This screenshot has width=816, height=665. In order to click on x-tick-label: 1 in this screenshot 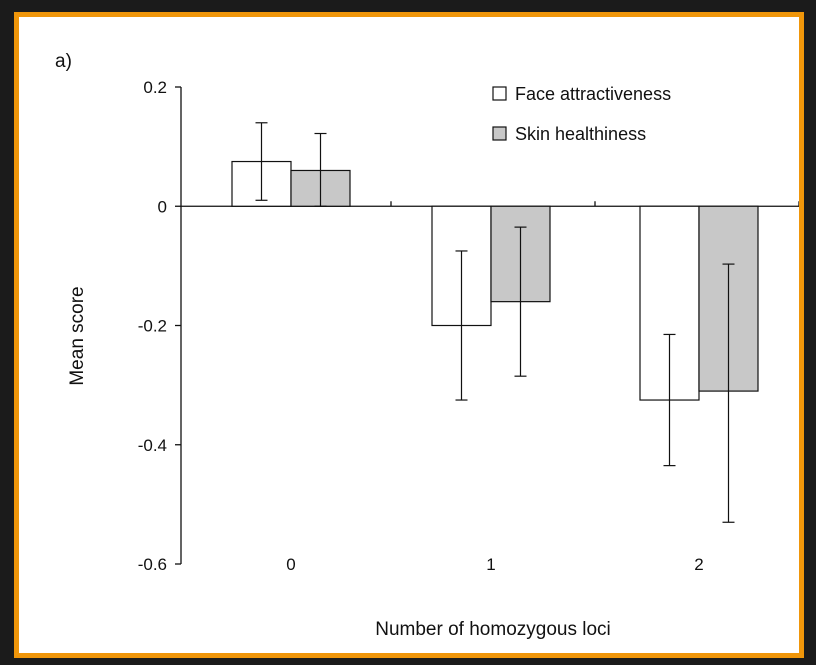, I will do `click(490, 564)`.